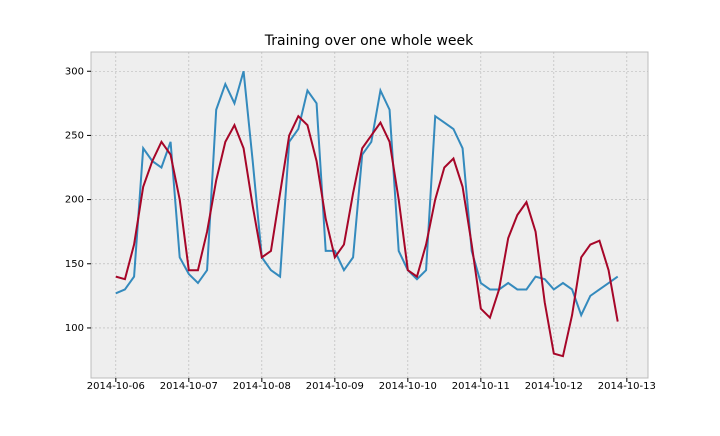  What do you see at coordinates (116, 386) in the screenshot?
I see `x-tick-label: 2014-10-06` at bounding box center [116, 386].